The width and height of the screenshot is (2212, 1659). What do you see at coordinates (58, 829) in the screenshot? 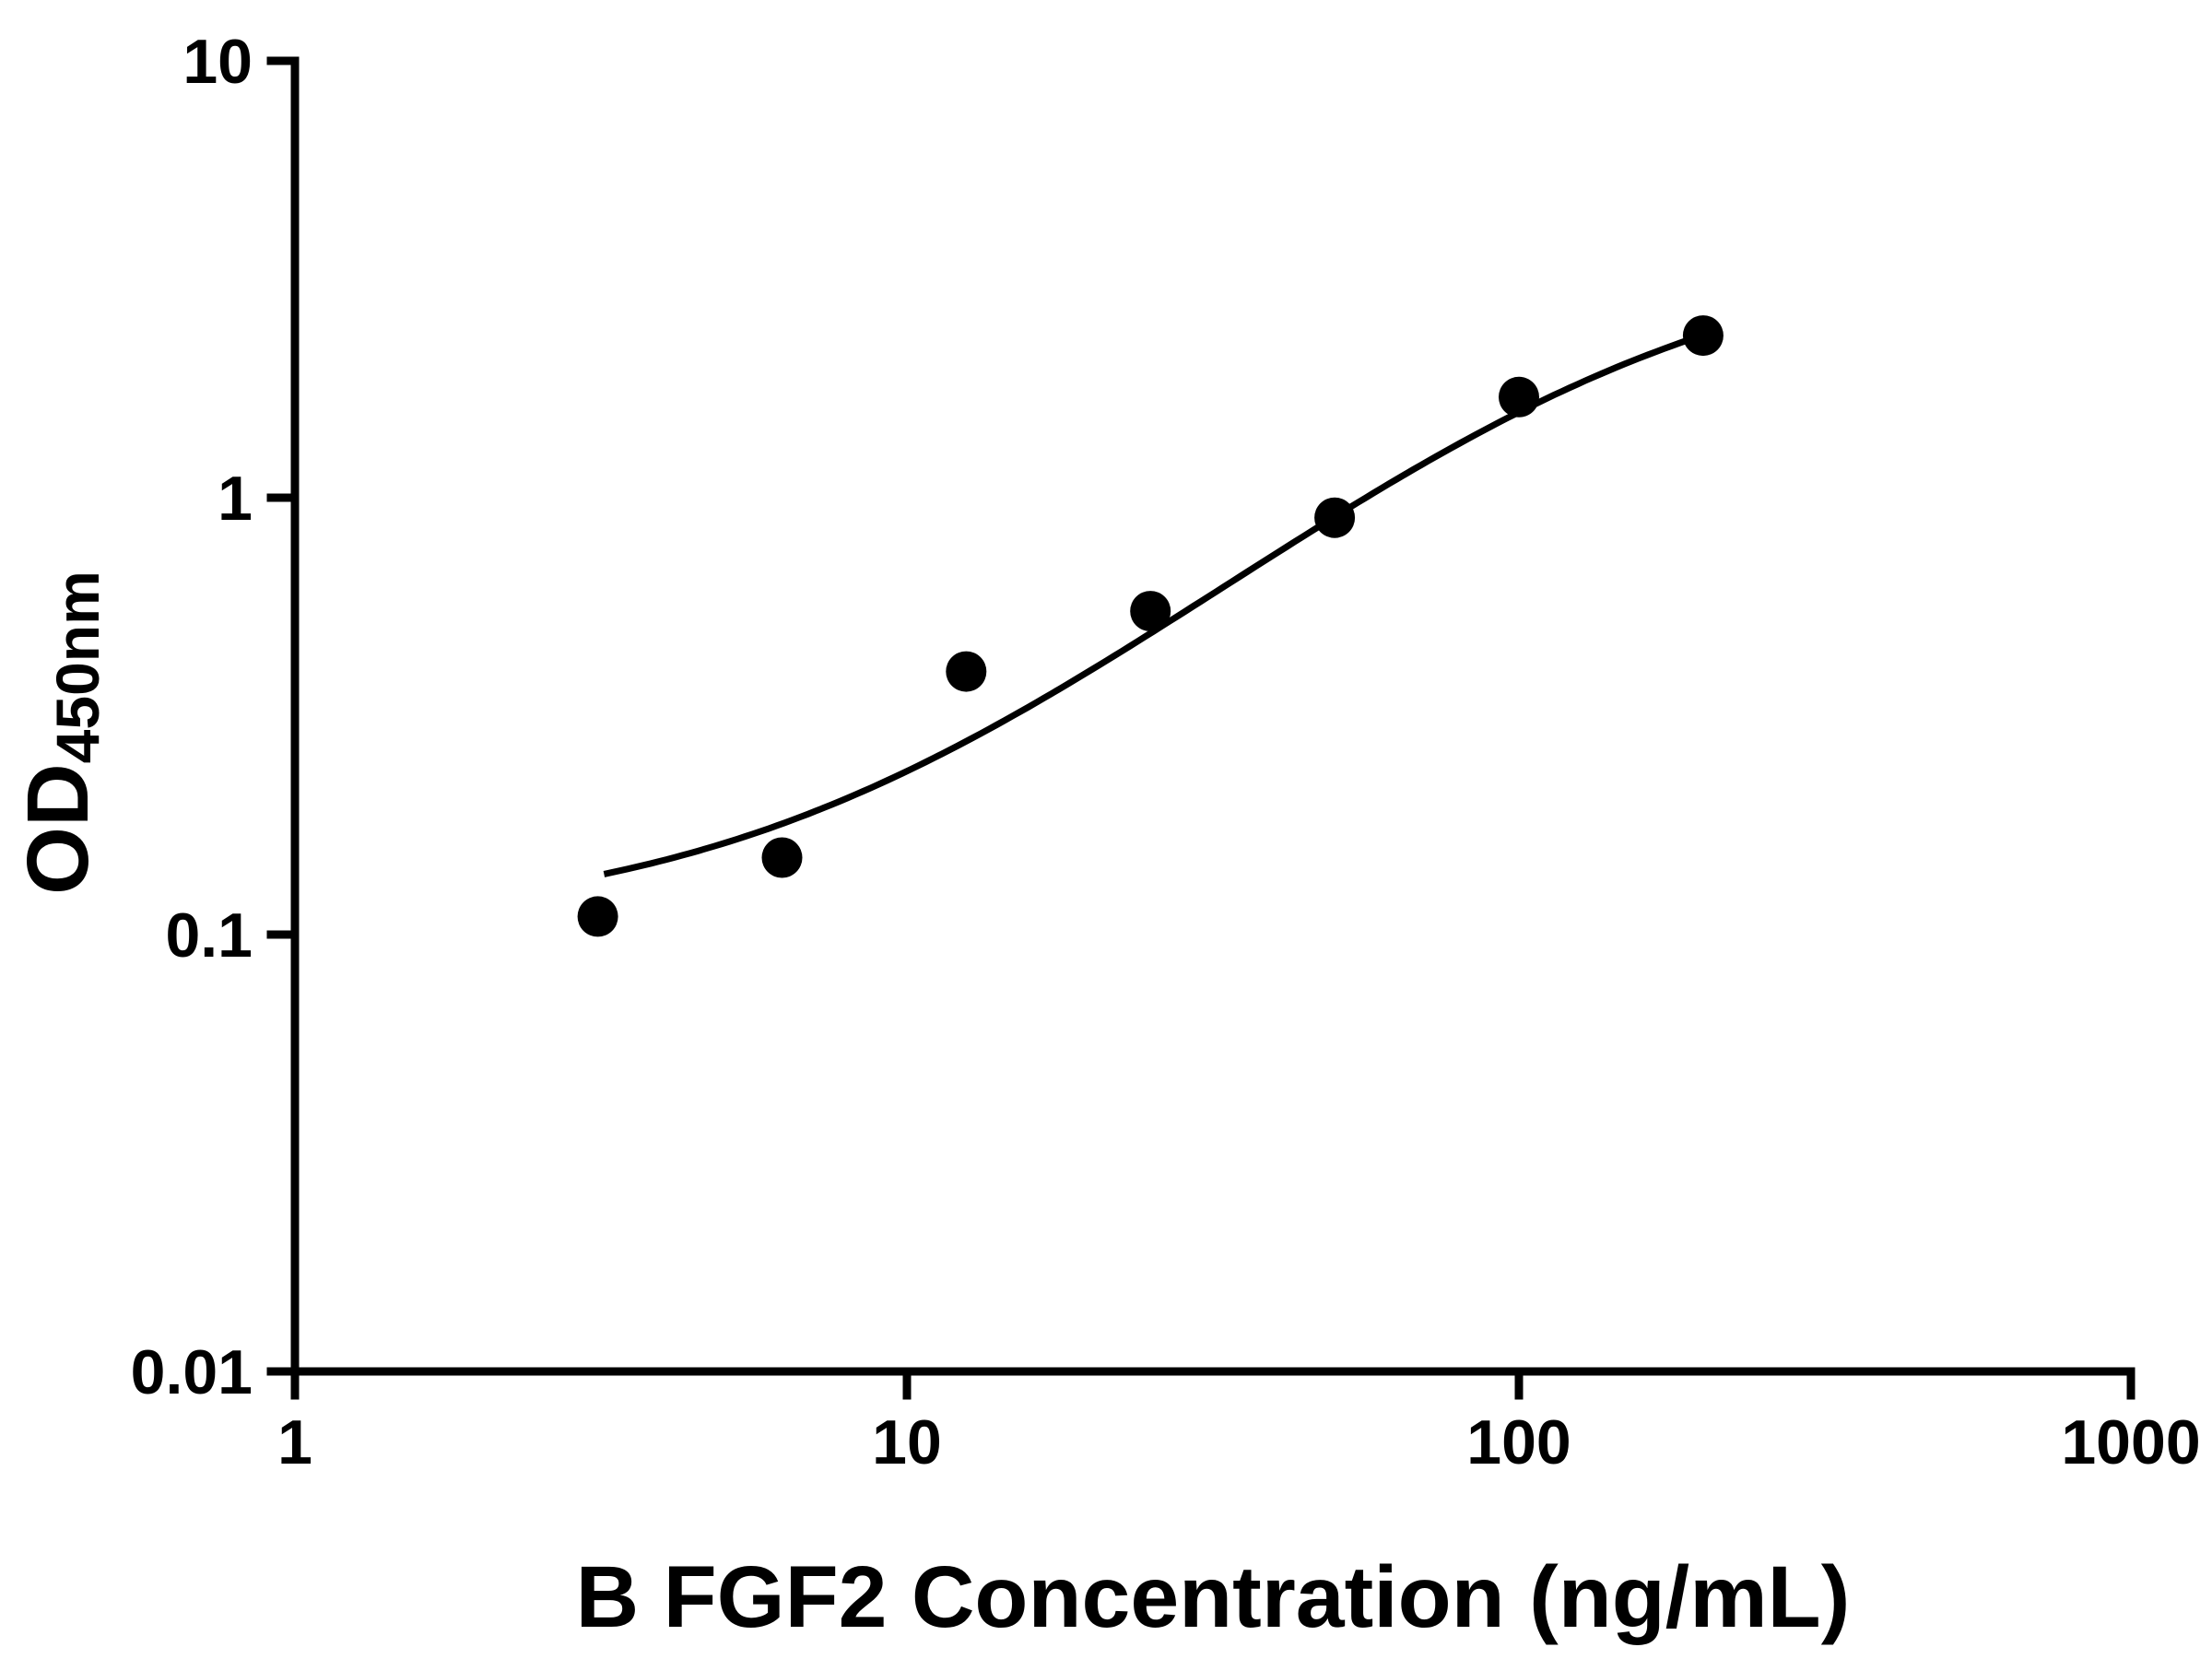
I see `y-axis-title-main: OD` at bounding box center [58, 829].